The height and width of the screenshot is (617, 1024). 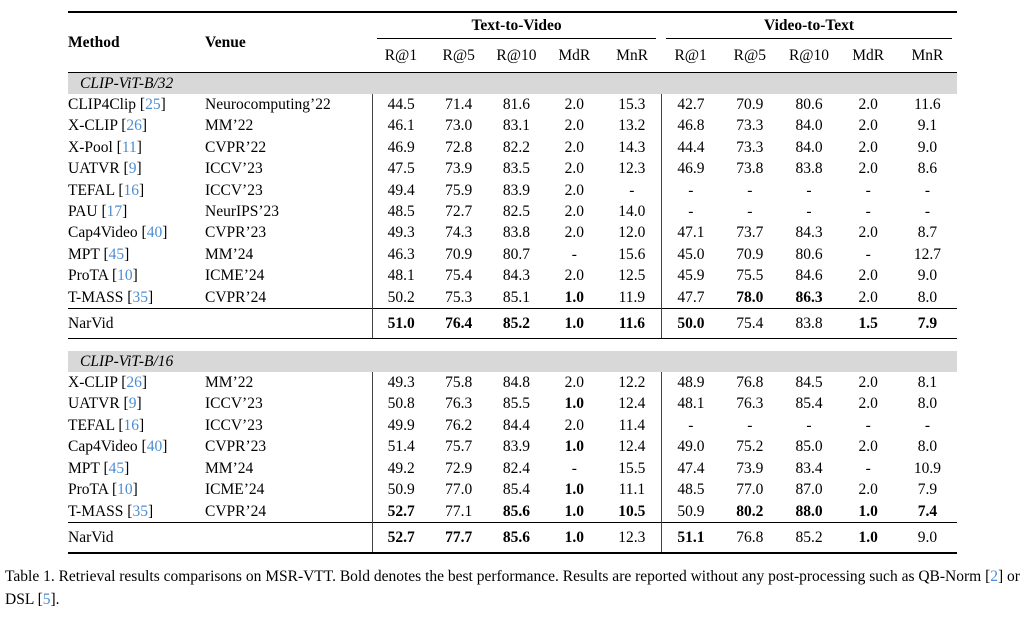 I want to click on metric-cell-t2v-1: 76.2, so click(x=459, y=425).